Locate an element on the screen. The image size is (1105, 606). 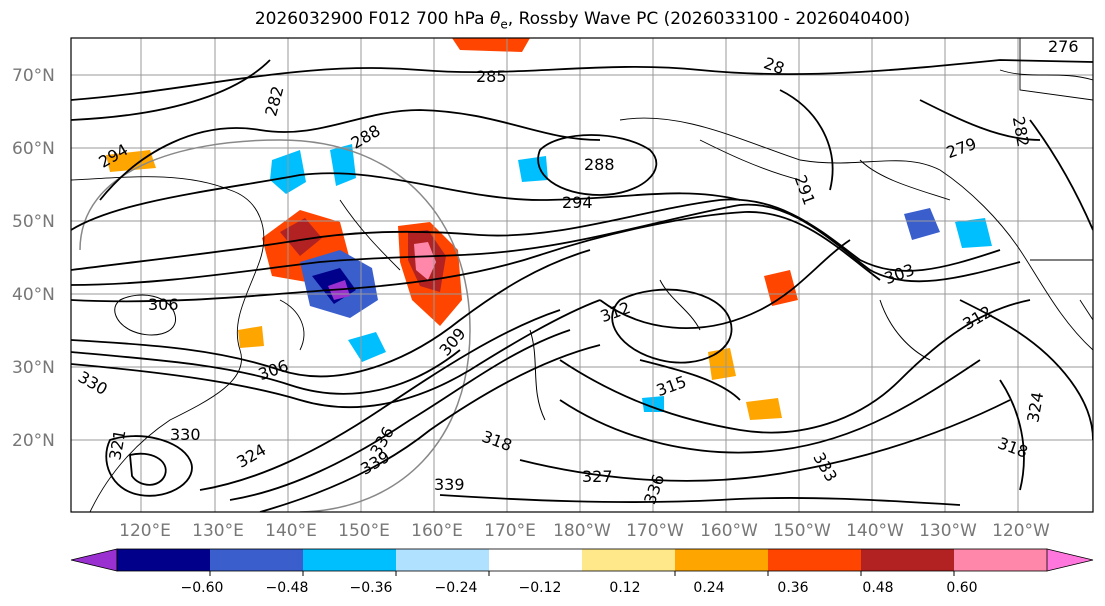
lon-label: 130°E is located at coordinates (218, 531).